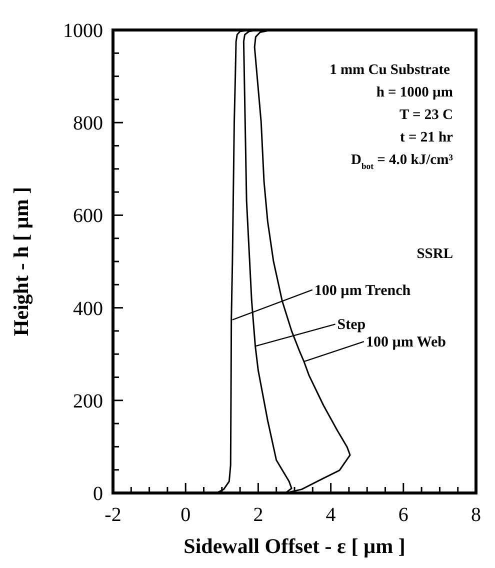  I want to click on y-tick-label: 0, so click(98, 494).